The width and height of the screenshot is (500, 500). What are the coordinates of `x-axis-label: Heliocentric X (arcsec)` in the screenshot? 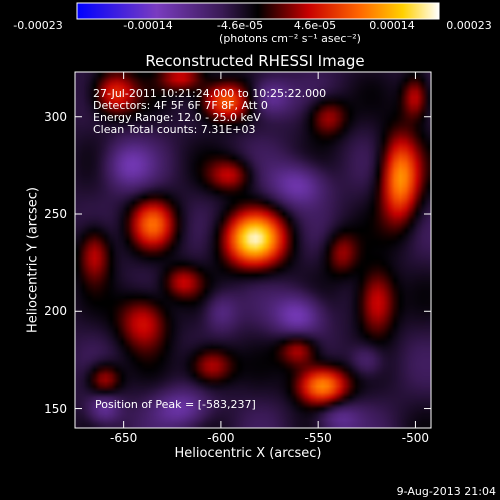 It's located at (248, 453).